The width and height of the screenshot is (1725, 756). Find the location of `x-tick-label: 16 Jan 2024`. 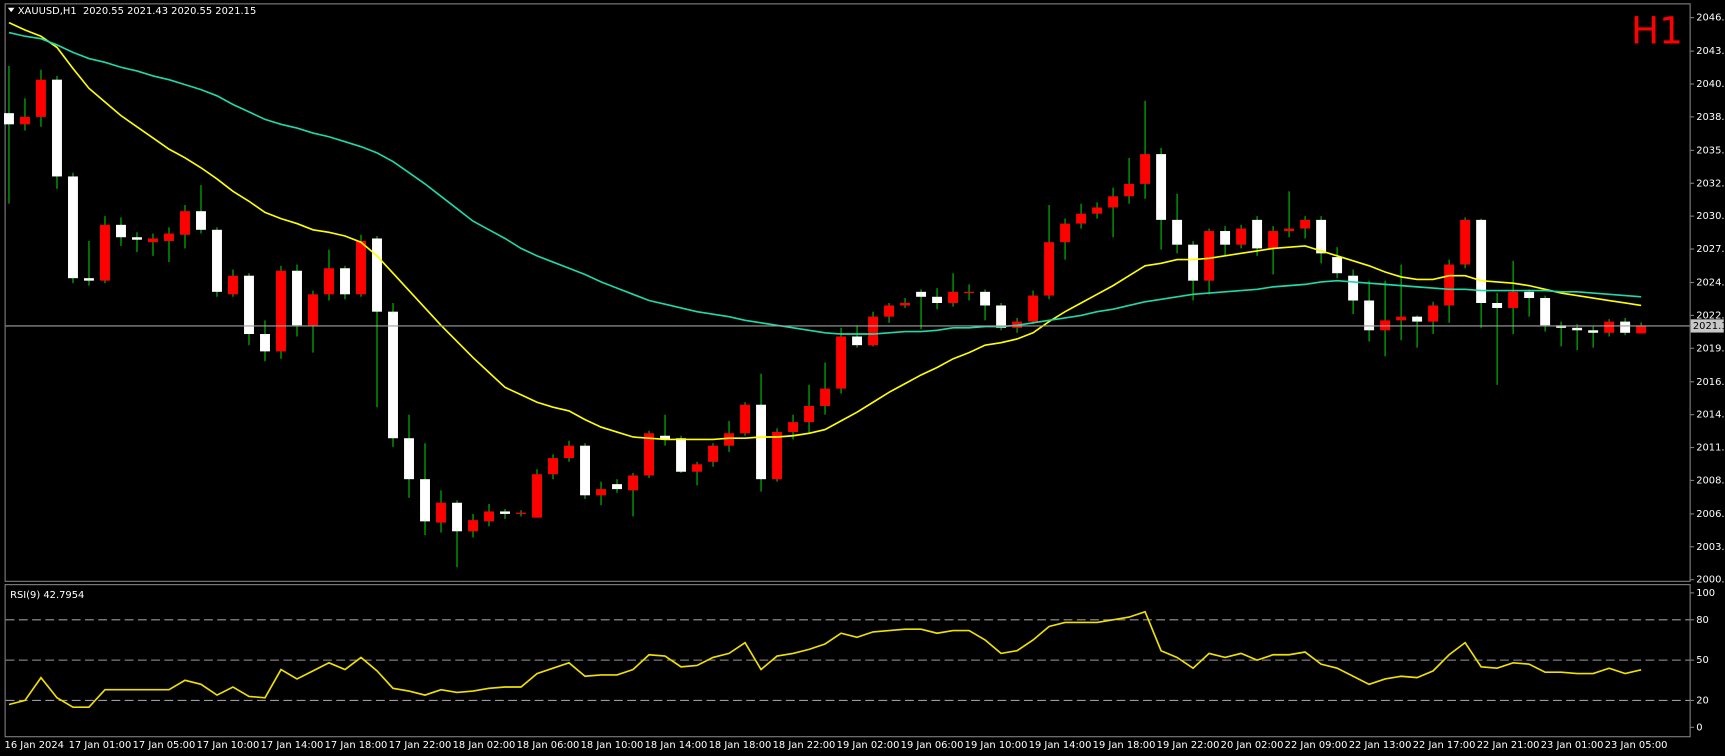

x-tick-label: 16 Jan 2024 is located at coordinates (34, 745).